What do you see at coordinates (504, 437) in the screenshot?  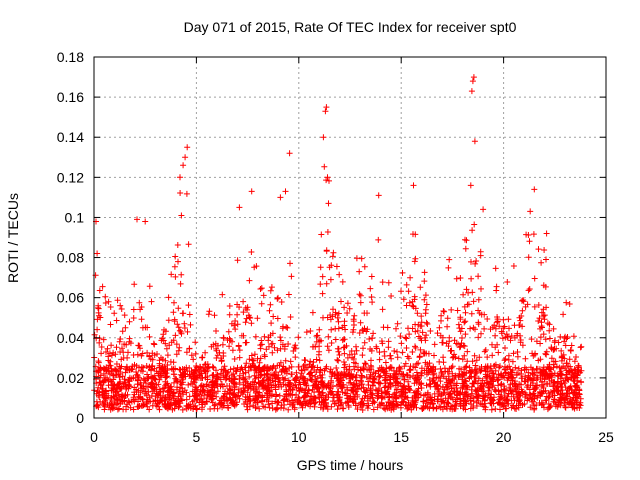 I see `x-tick-label: 20` at bounding box center [504, 437].